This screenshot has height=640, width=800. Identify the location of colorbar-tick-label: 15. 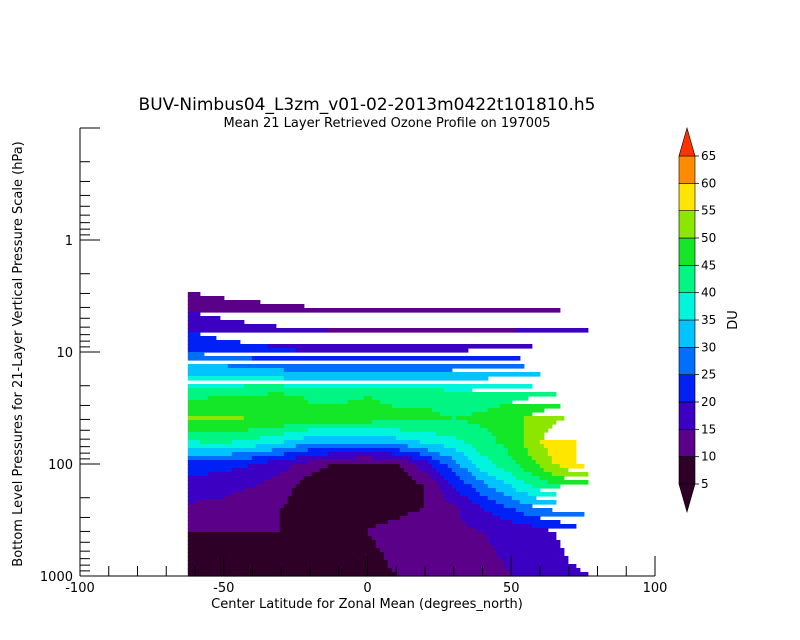
(708, 429).